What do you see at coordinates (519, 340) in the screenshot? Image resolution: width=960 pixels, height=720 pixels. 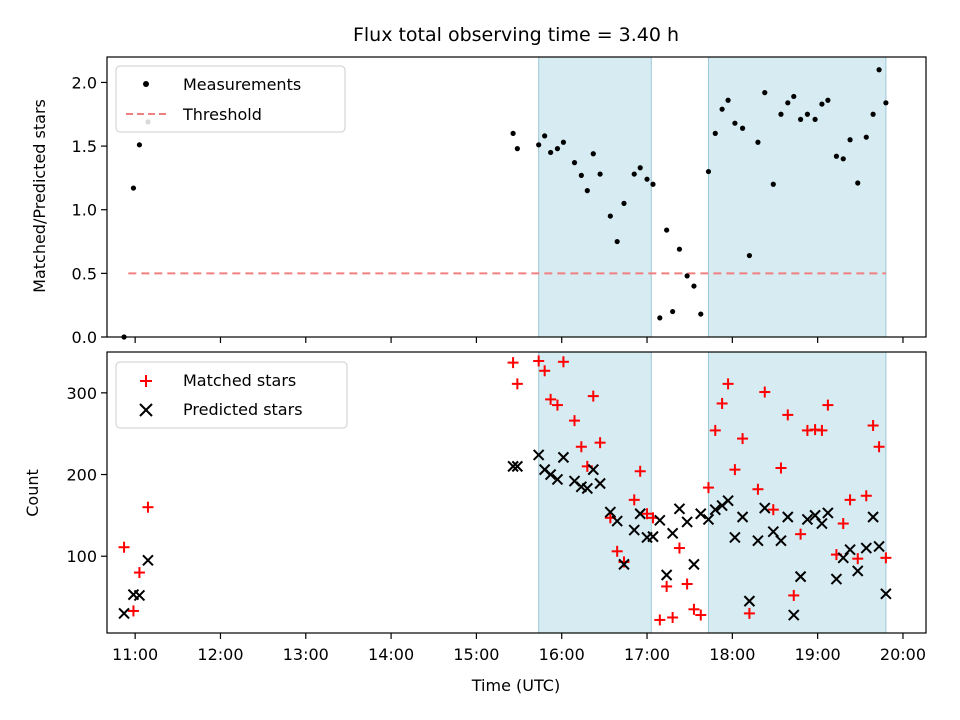 I see `ratio-x-ticks` at bounding box center [519, 340].